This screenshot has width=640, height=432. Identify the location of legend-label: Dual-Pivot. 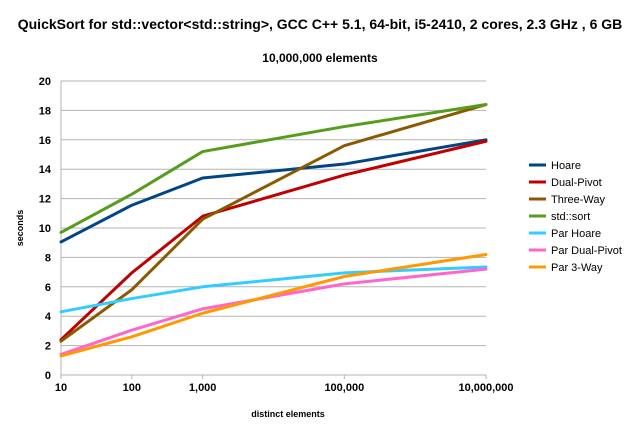
(576, 183).